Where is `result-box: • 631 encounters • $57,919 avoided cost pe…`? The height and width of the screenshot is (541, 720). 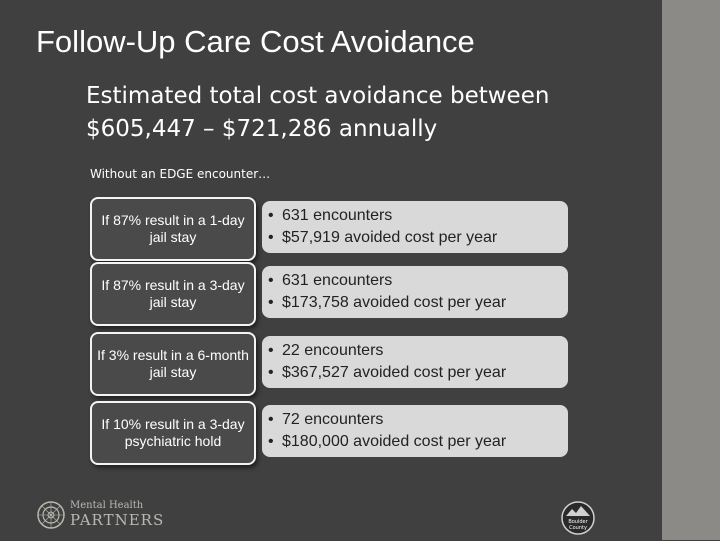
result-box: • 631 encounters • $57,919 avoided cost pe… is located at coordinates (415, 227).